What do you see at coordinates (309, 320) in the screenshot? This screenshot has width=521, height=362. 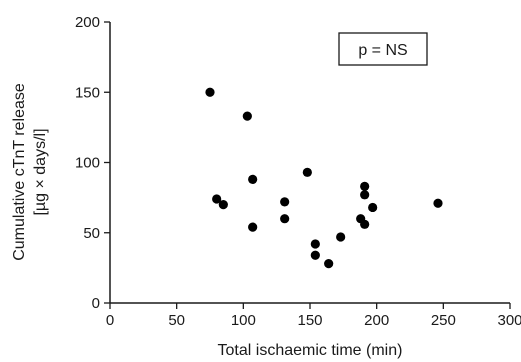 I see `x-tick-label: 150` at bounding box center [309, 320].